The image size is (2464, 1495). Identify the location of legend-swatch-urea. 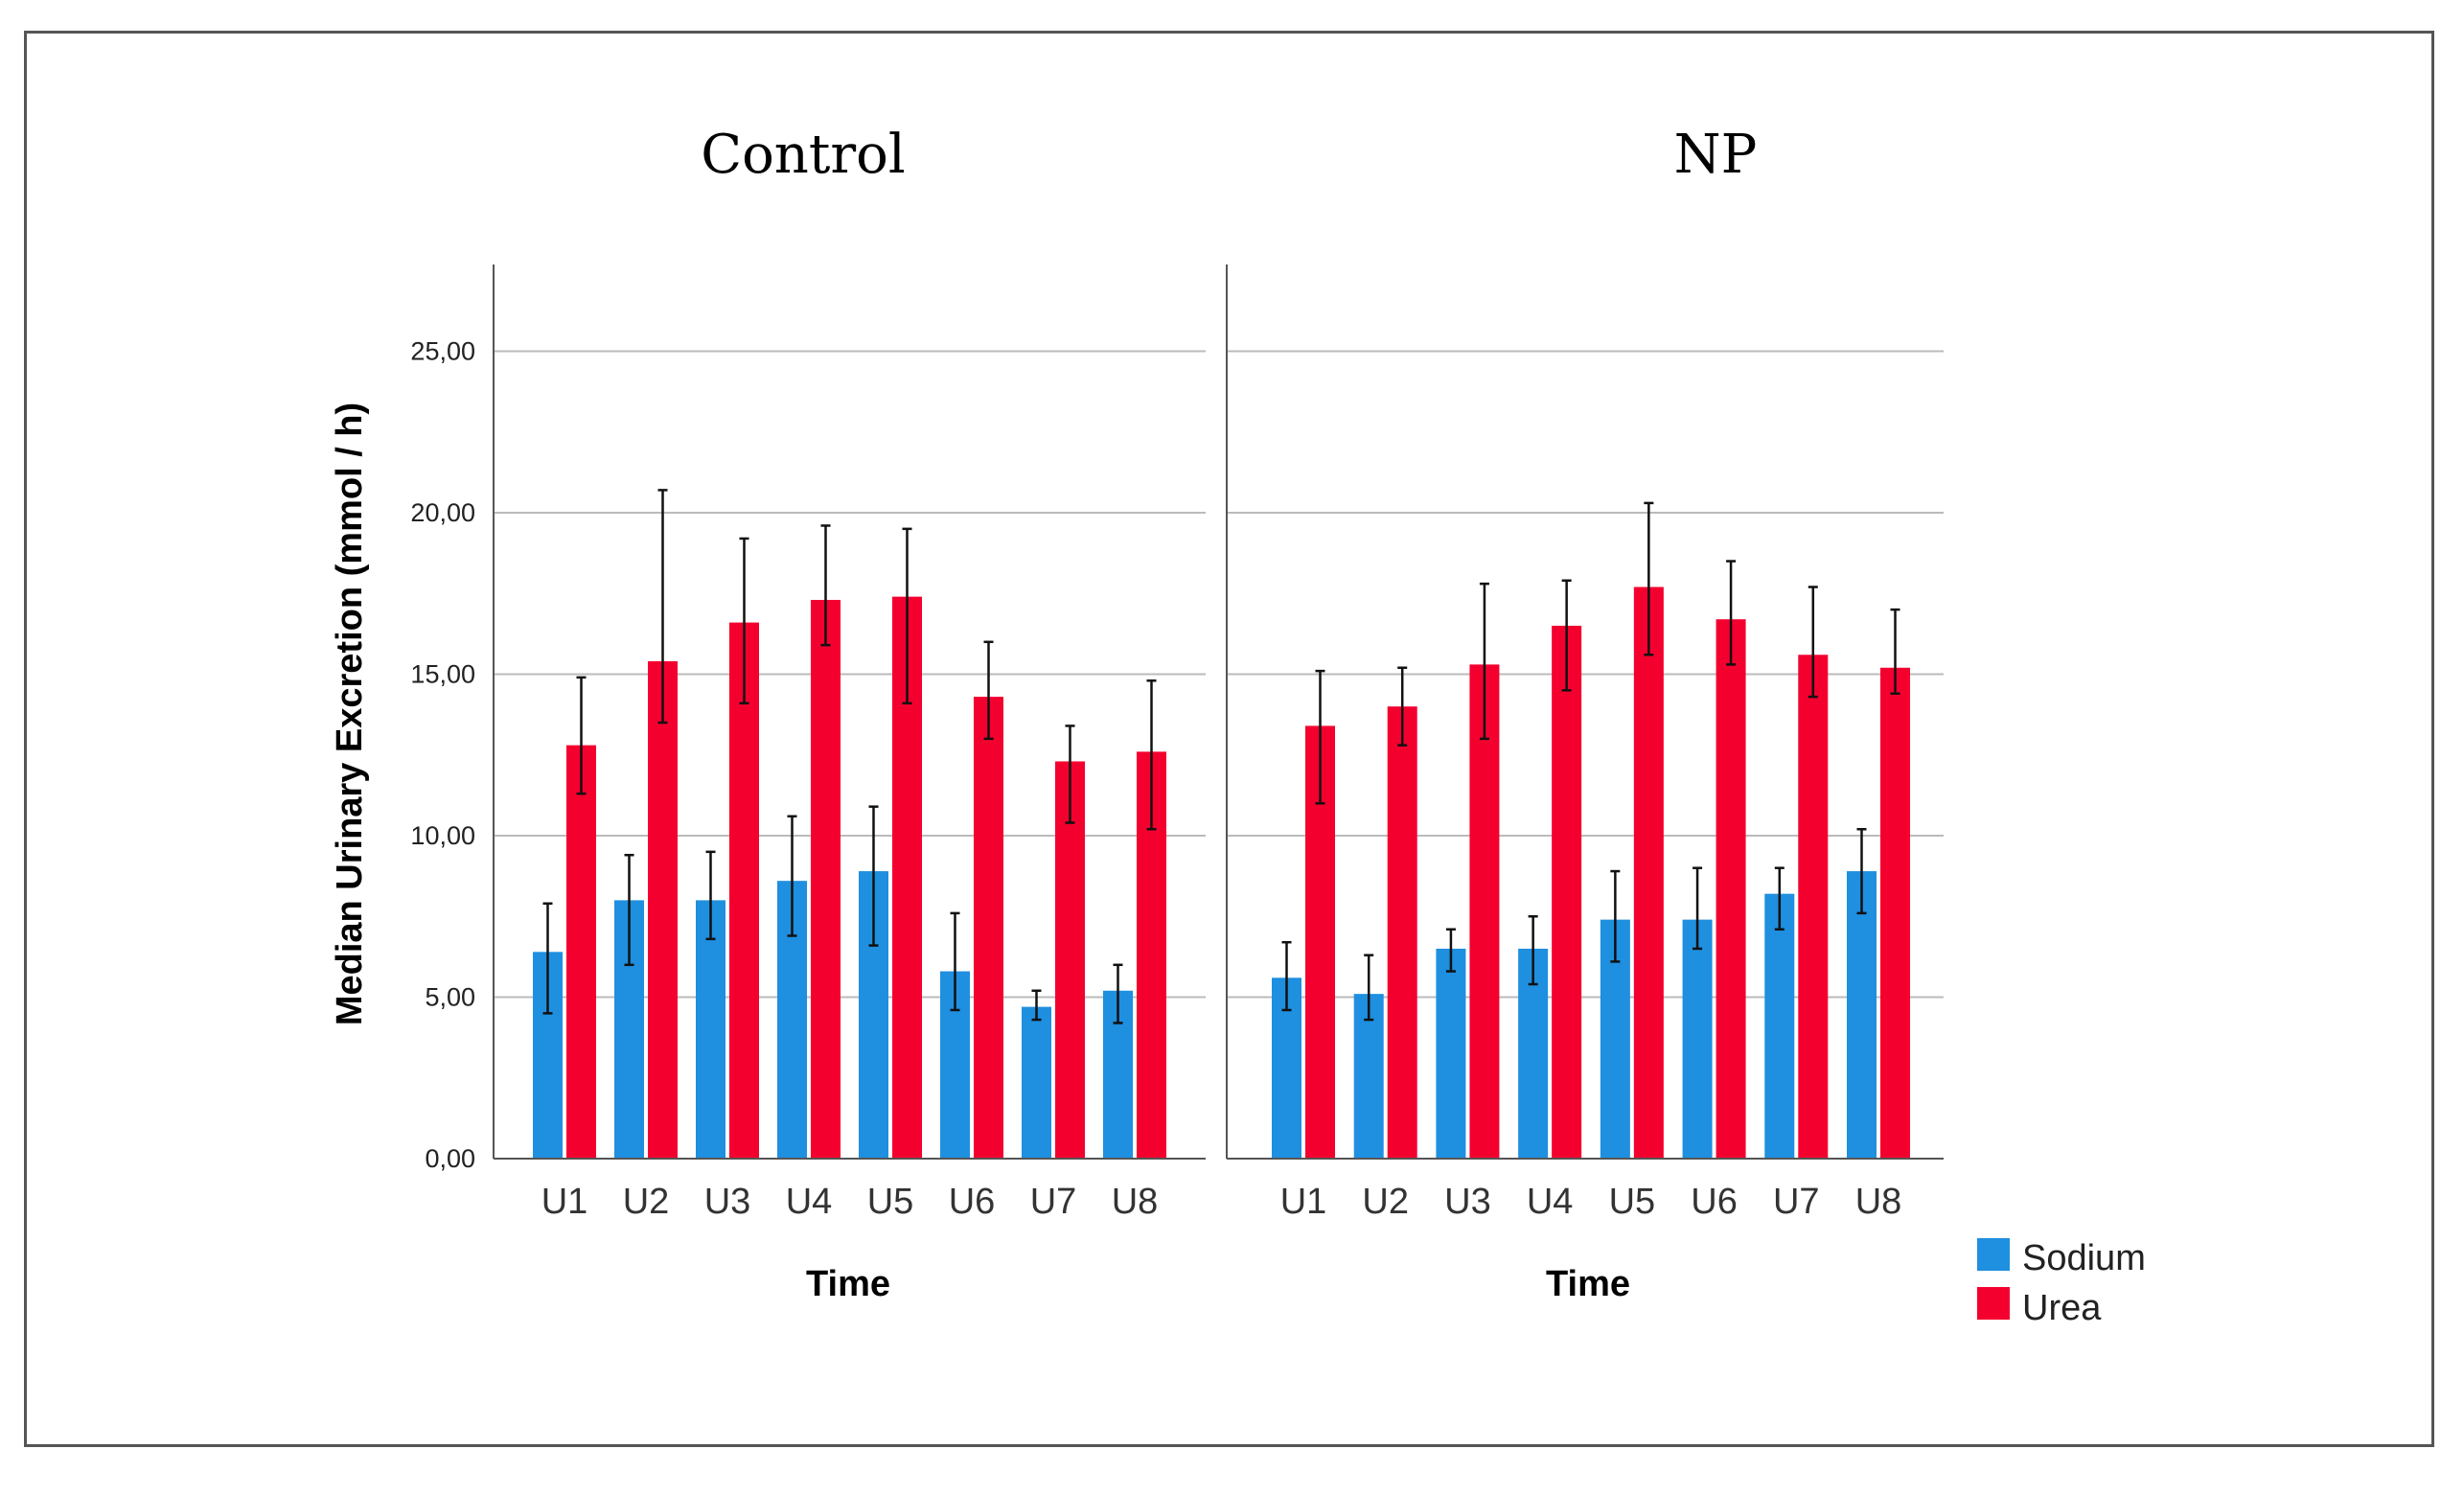
(1993, 1303).